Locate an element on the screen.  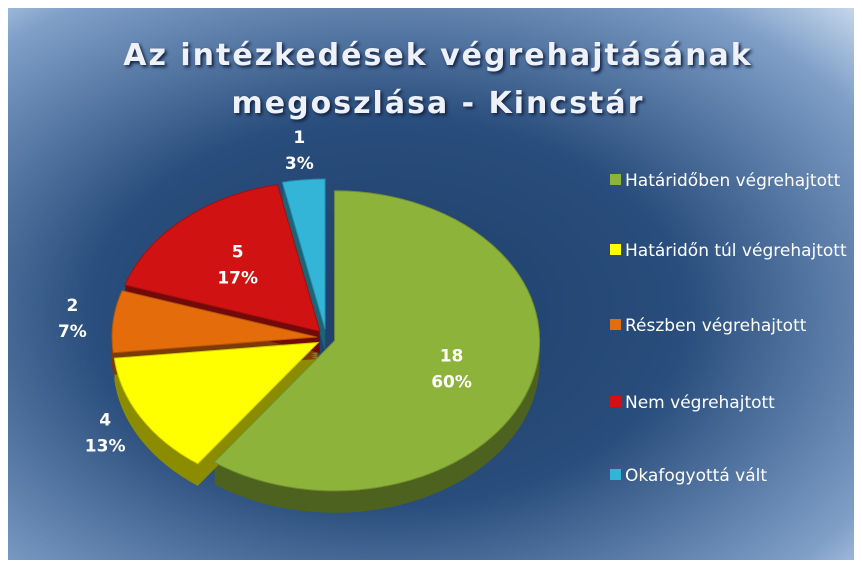
data-label: 2 is located at coordinates (72, 306).